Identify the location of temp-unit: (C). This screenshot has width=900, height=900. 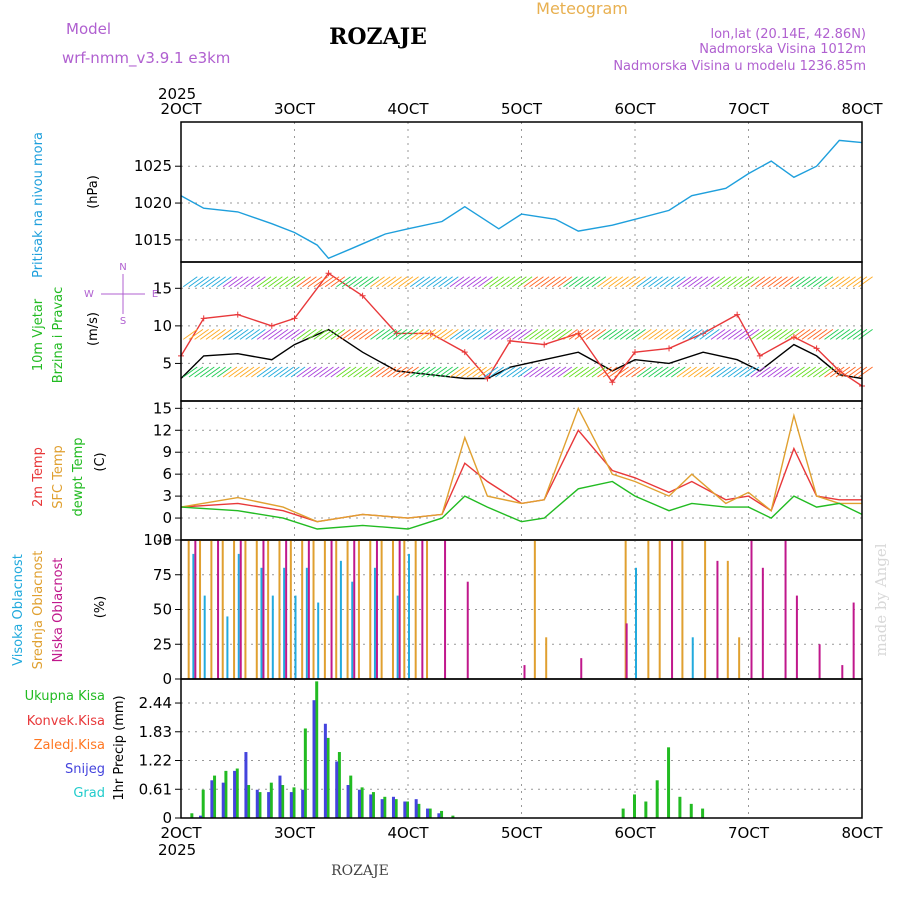
(100, 461).